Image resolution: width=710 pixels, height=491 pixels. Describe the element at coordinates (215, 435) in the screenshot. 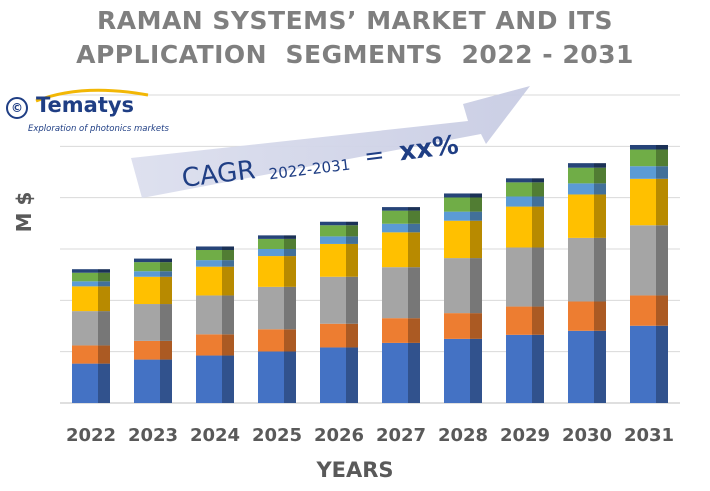

I see `x-tick-label: 2024` at that location.